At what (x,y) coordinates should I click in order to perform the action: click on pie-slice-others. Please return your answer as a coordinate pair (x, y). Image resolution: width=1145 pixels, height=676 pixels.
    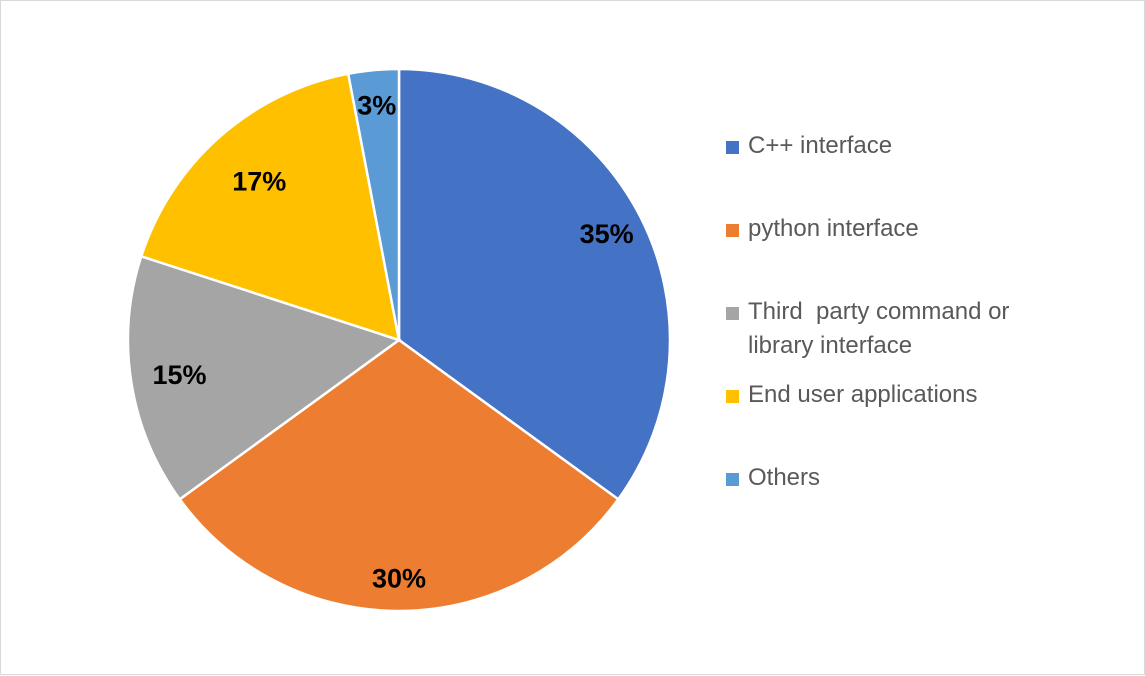
    Looking at the image, I should click on (373, 204).